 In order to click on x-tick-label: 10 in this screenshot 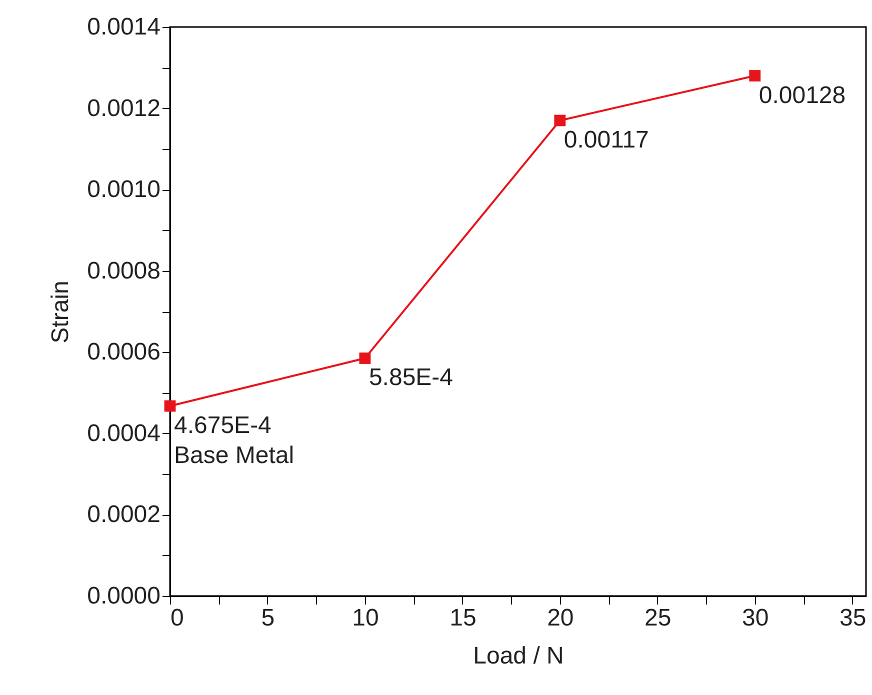, I will do `click(365, 618)`.